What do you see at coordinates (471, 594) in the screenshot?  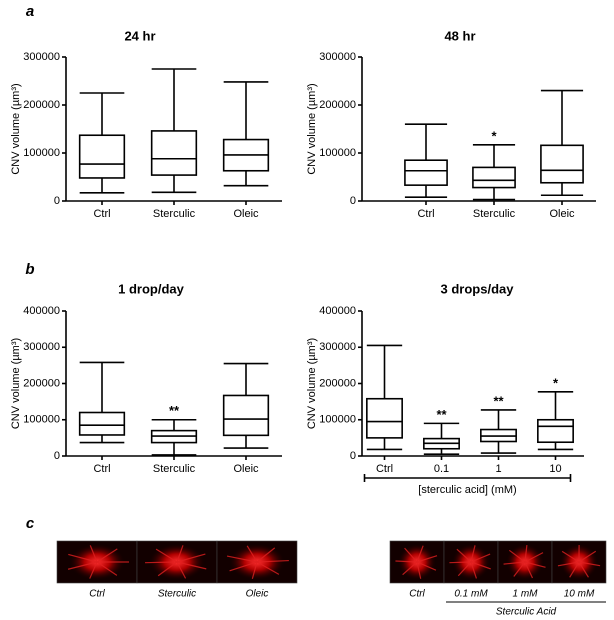 I see `micrograph-caption: 0.1 mM` at bounding box center [471, 594].